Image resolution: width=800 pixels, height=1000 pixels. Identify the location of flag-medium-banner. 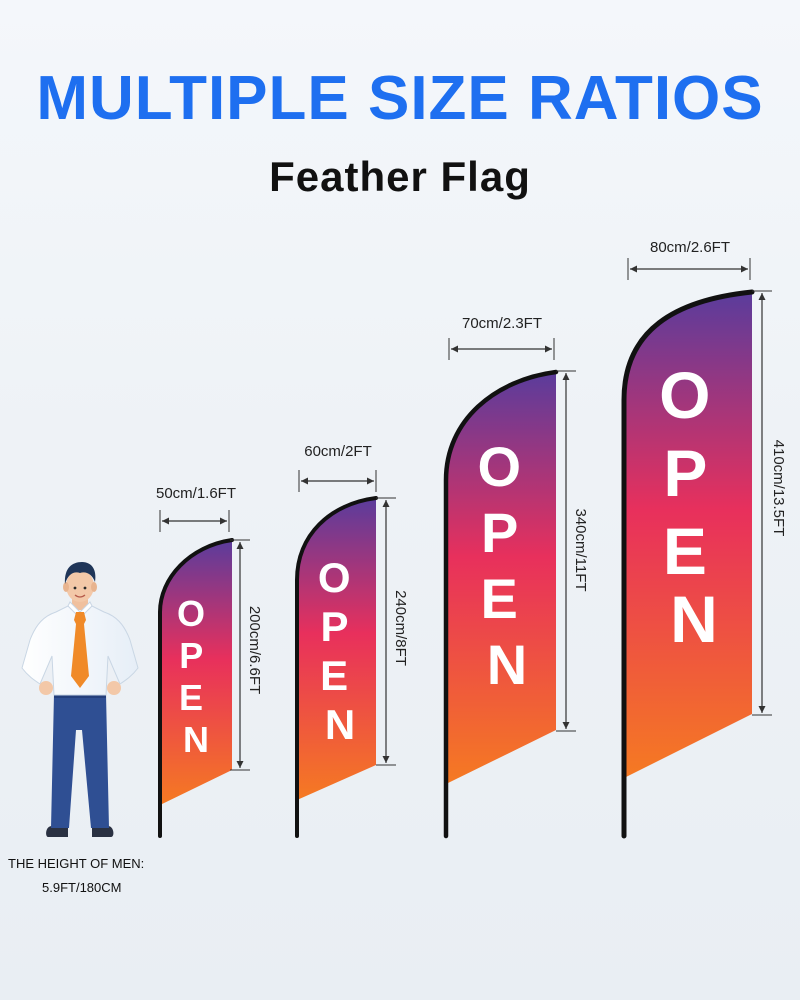
(336, 649).